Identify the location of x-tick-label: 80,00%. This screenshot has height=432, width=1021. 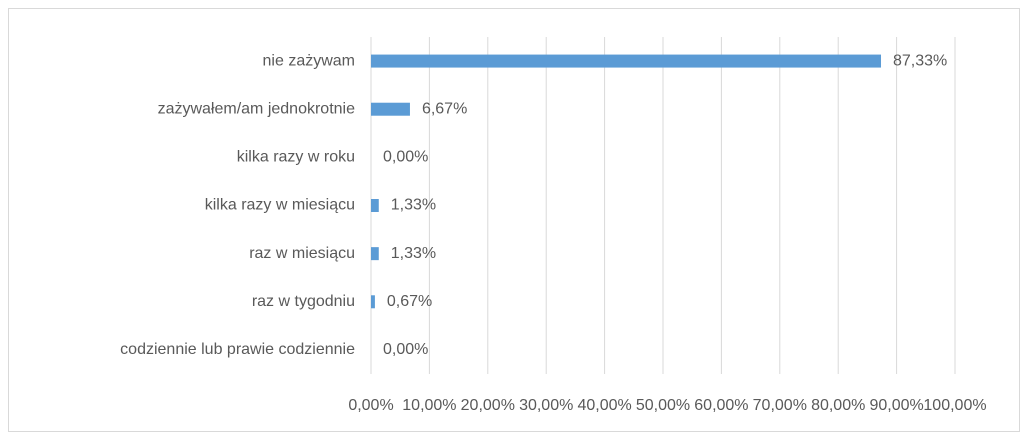
(838, 405).